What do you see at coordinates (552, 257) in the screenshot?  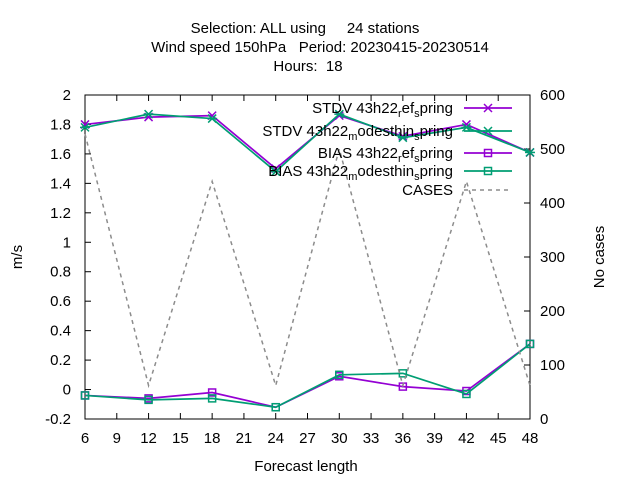 I see `y2-tick-label: 300` at bounding box center [552, 257].